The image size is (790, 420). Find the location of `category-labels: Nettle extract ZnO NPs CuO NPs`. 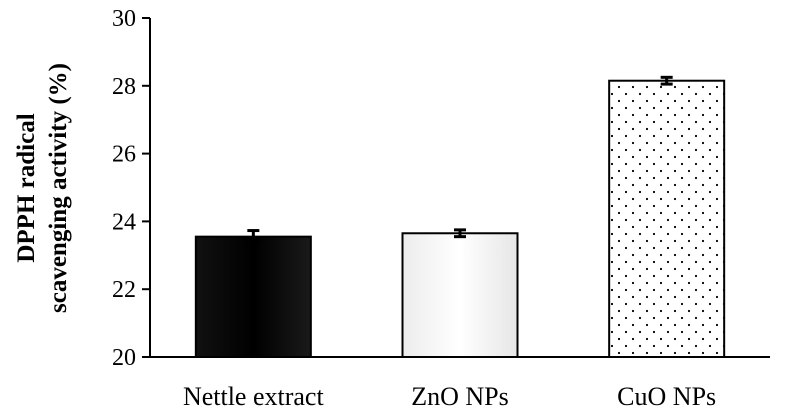

category-labels: Nettle extract ZnO NPs CuO NPs is located at coordinates (449, 396).